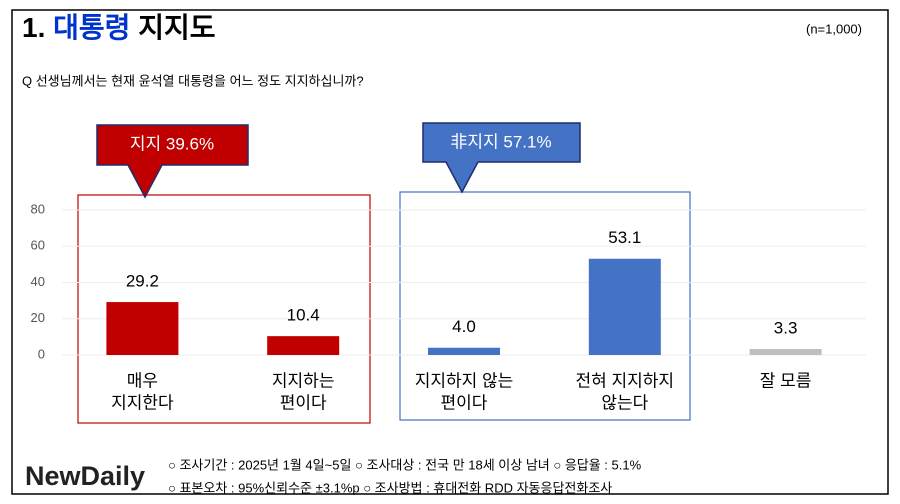  Describe the element at coordinates (834, 28) in the screenshot. I see `sample-size: (n=1,000)` at that location.